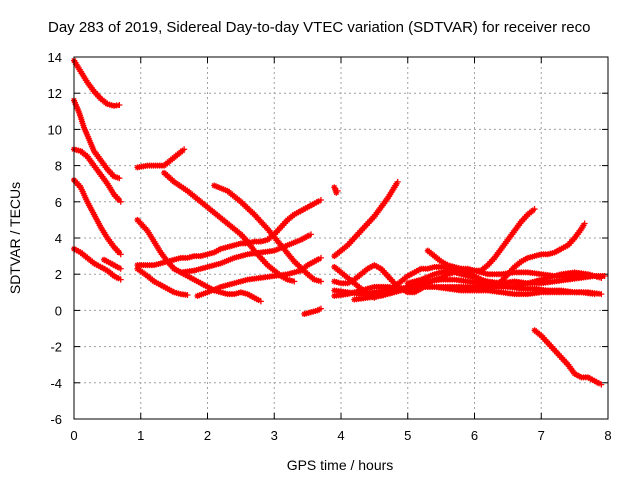 Image resolution: width=640 pixels, height=480 pixels. I want to click on y-tick-label: 12, so click(55, 93).